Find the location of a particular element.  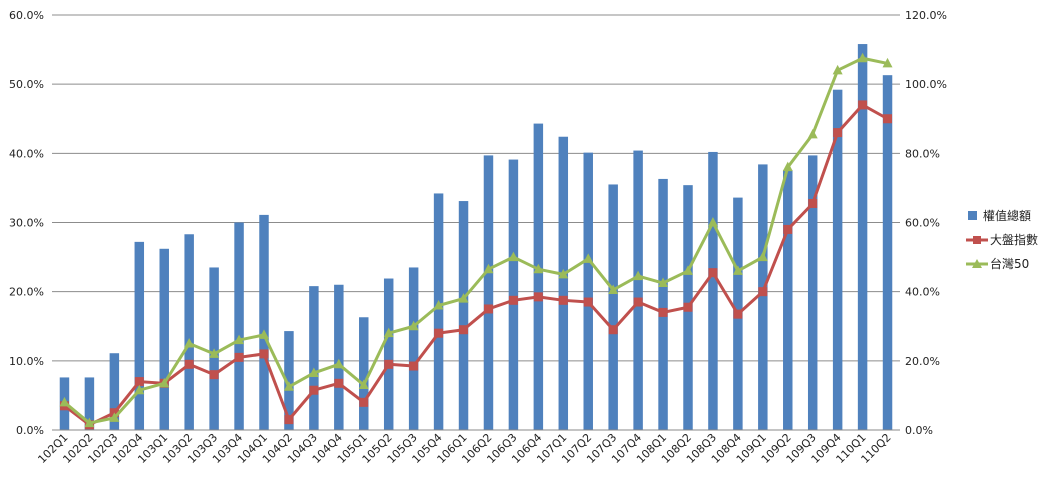

right-axis-tick-labels: 0.0% 20.0% 40.0% 60.0% 80.0% 100.0% 120.0% is located at coordinates (926, 223).